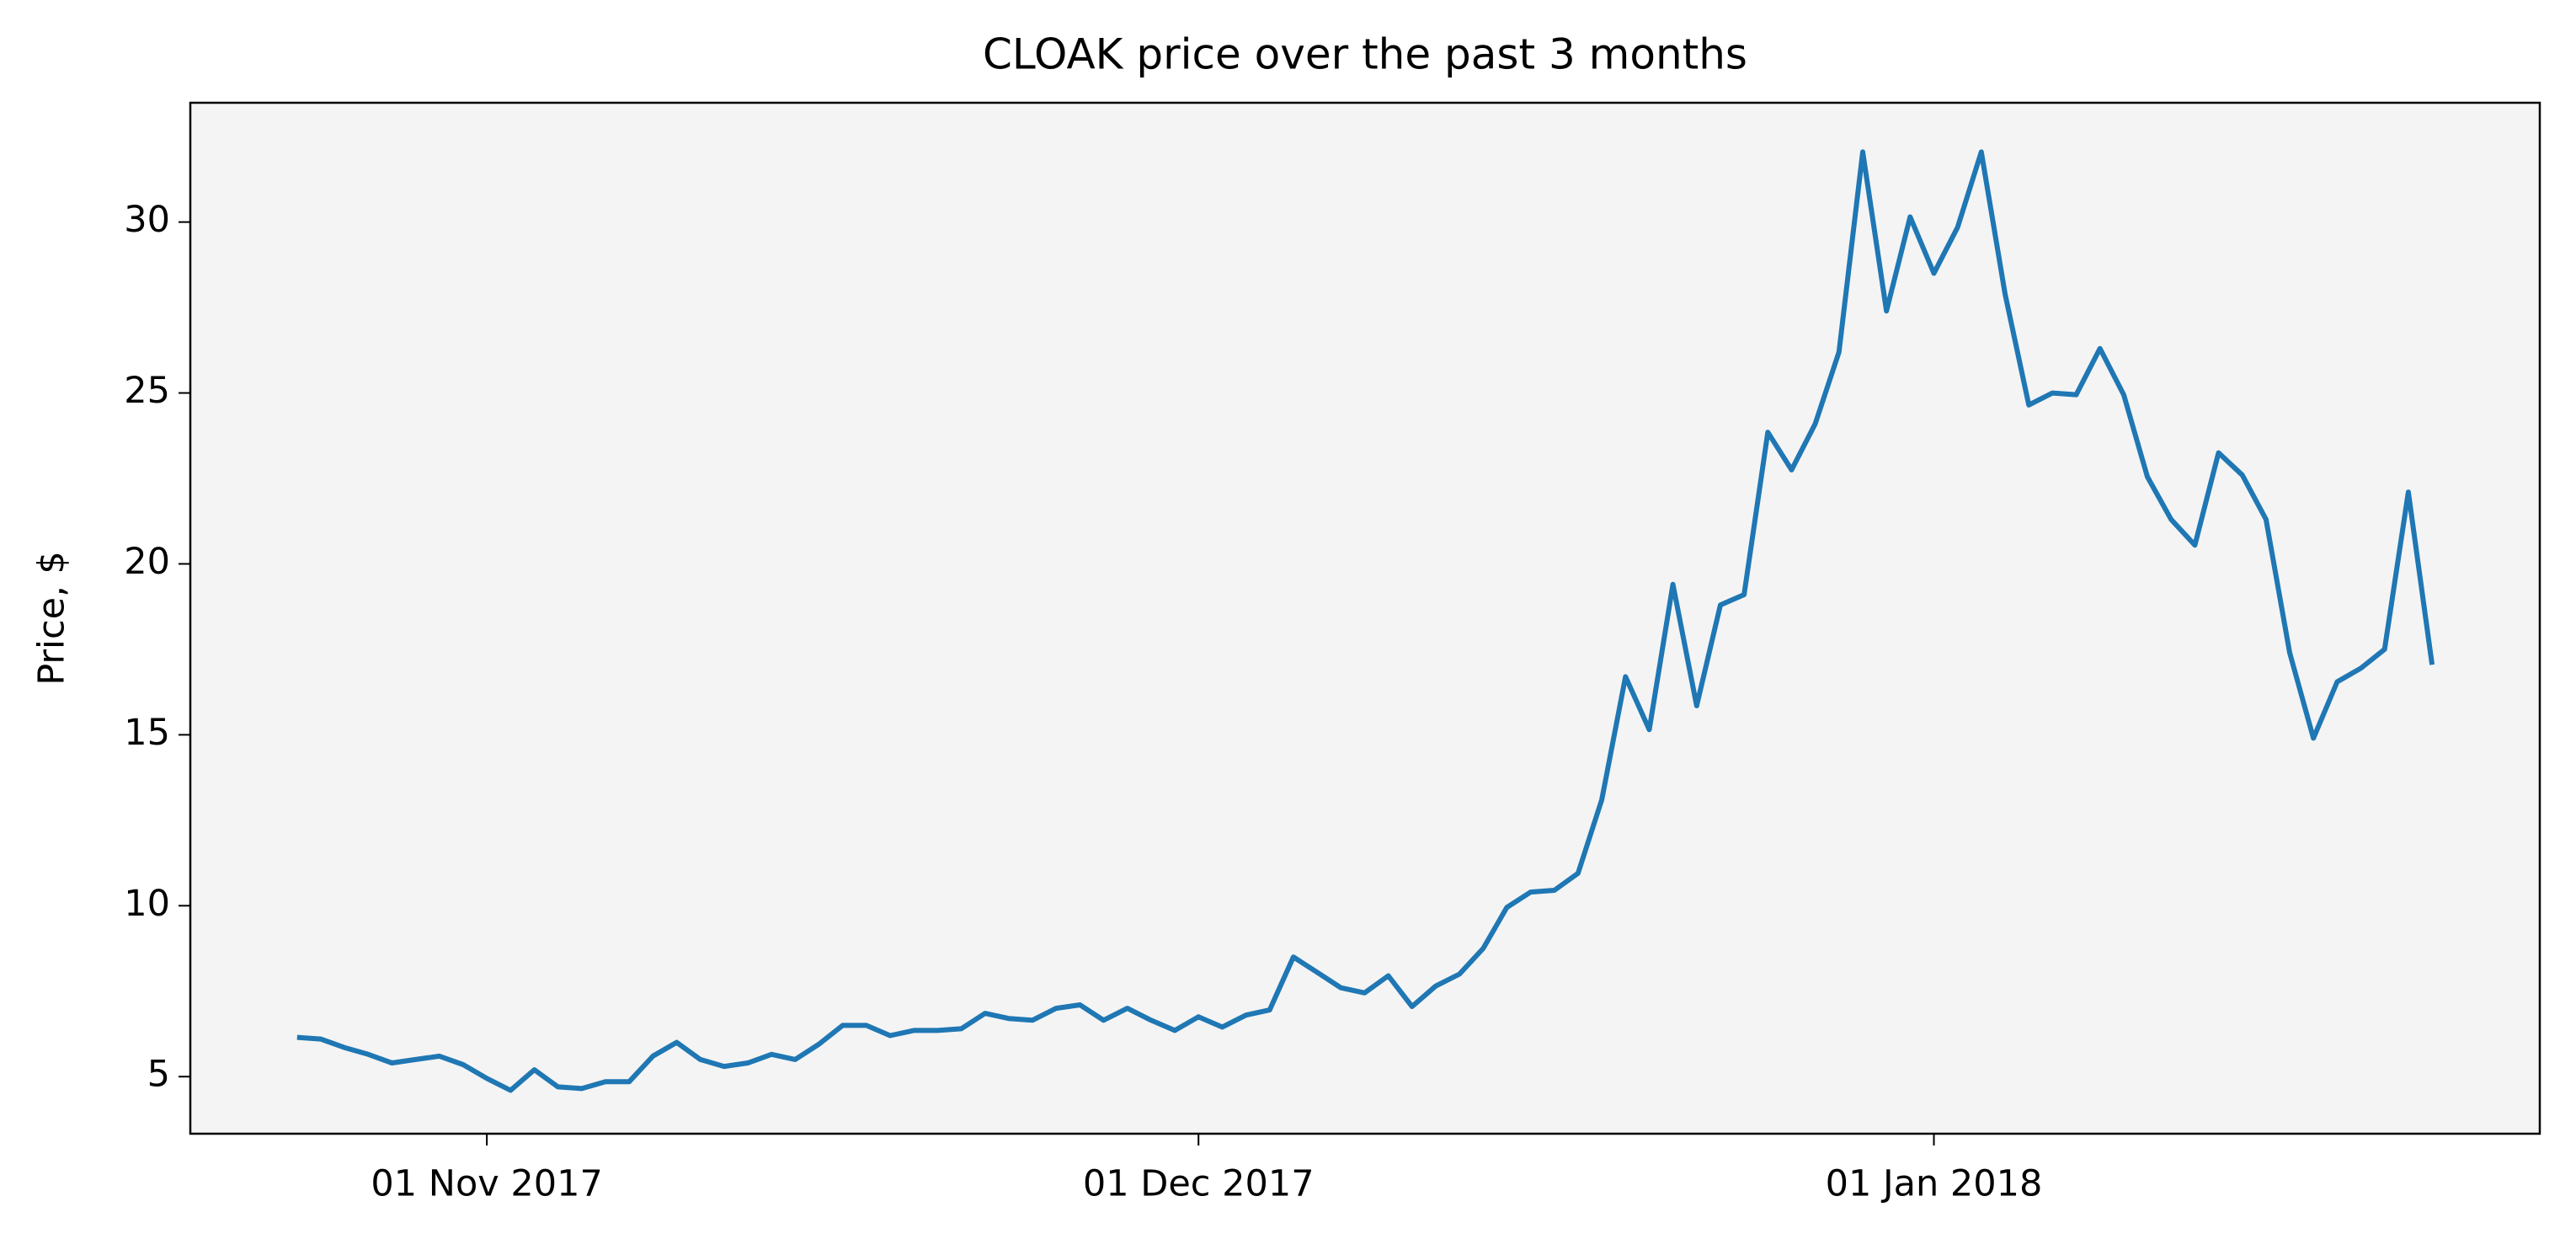  I want to click on y-tick-label: 15, so click(147, 733).